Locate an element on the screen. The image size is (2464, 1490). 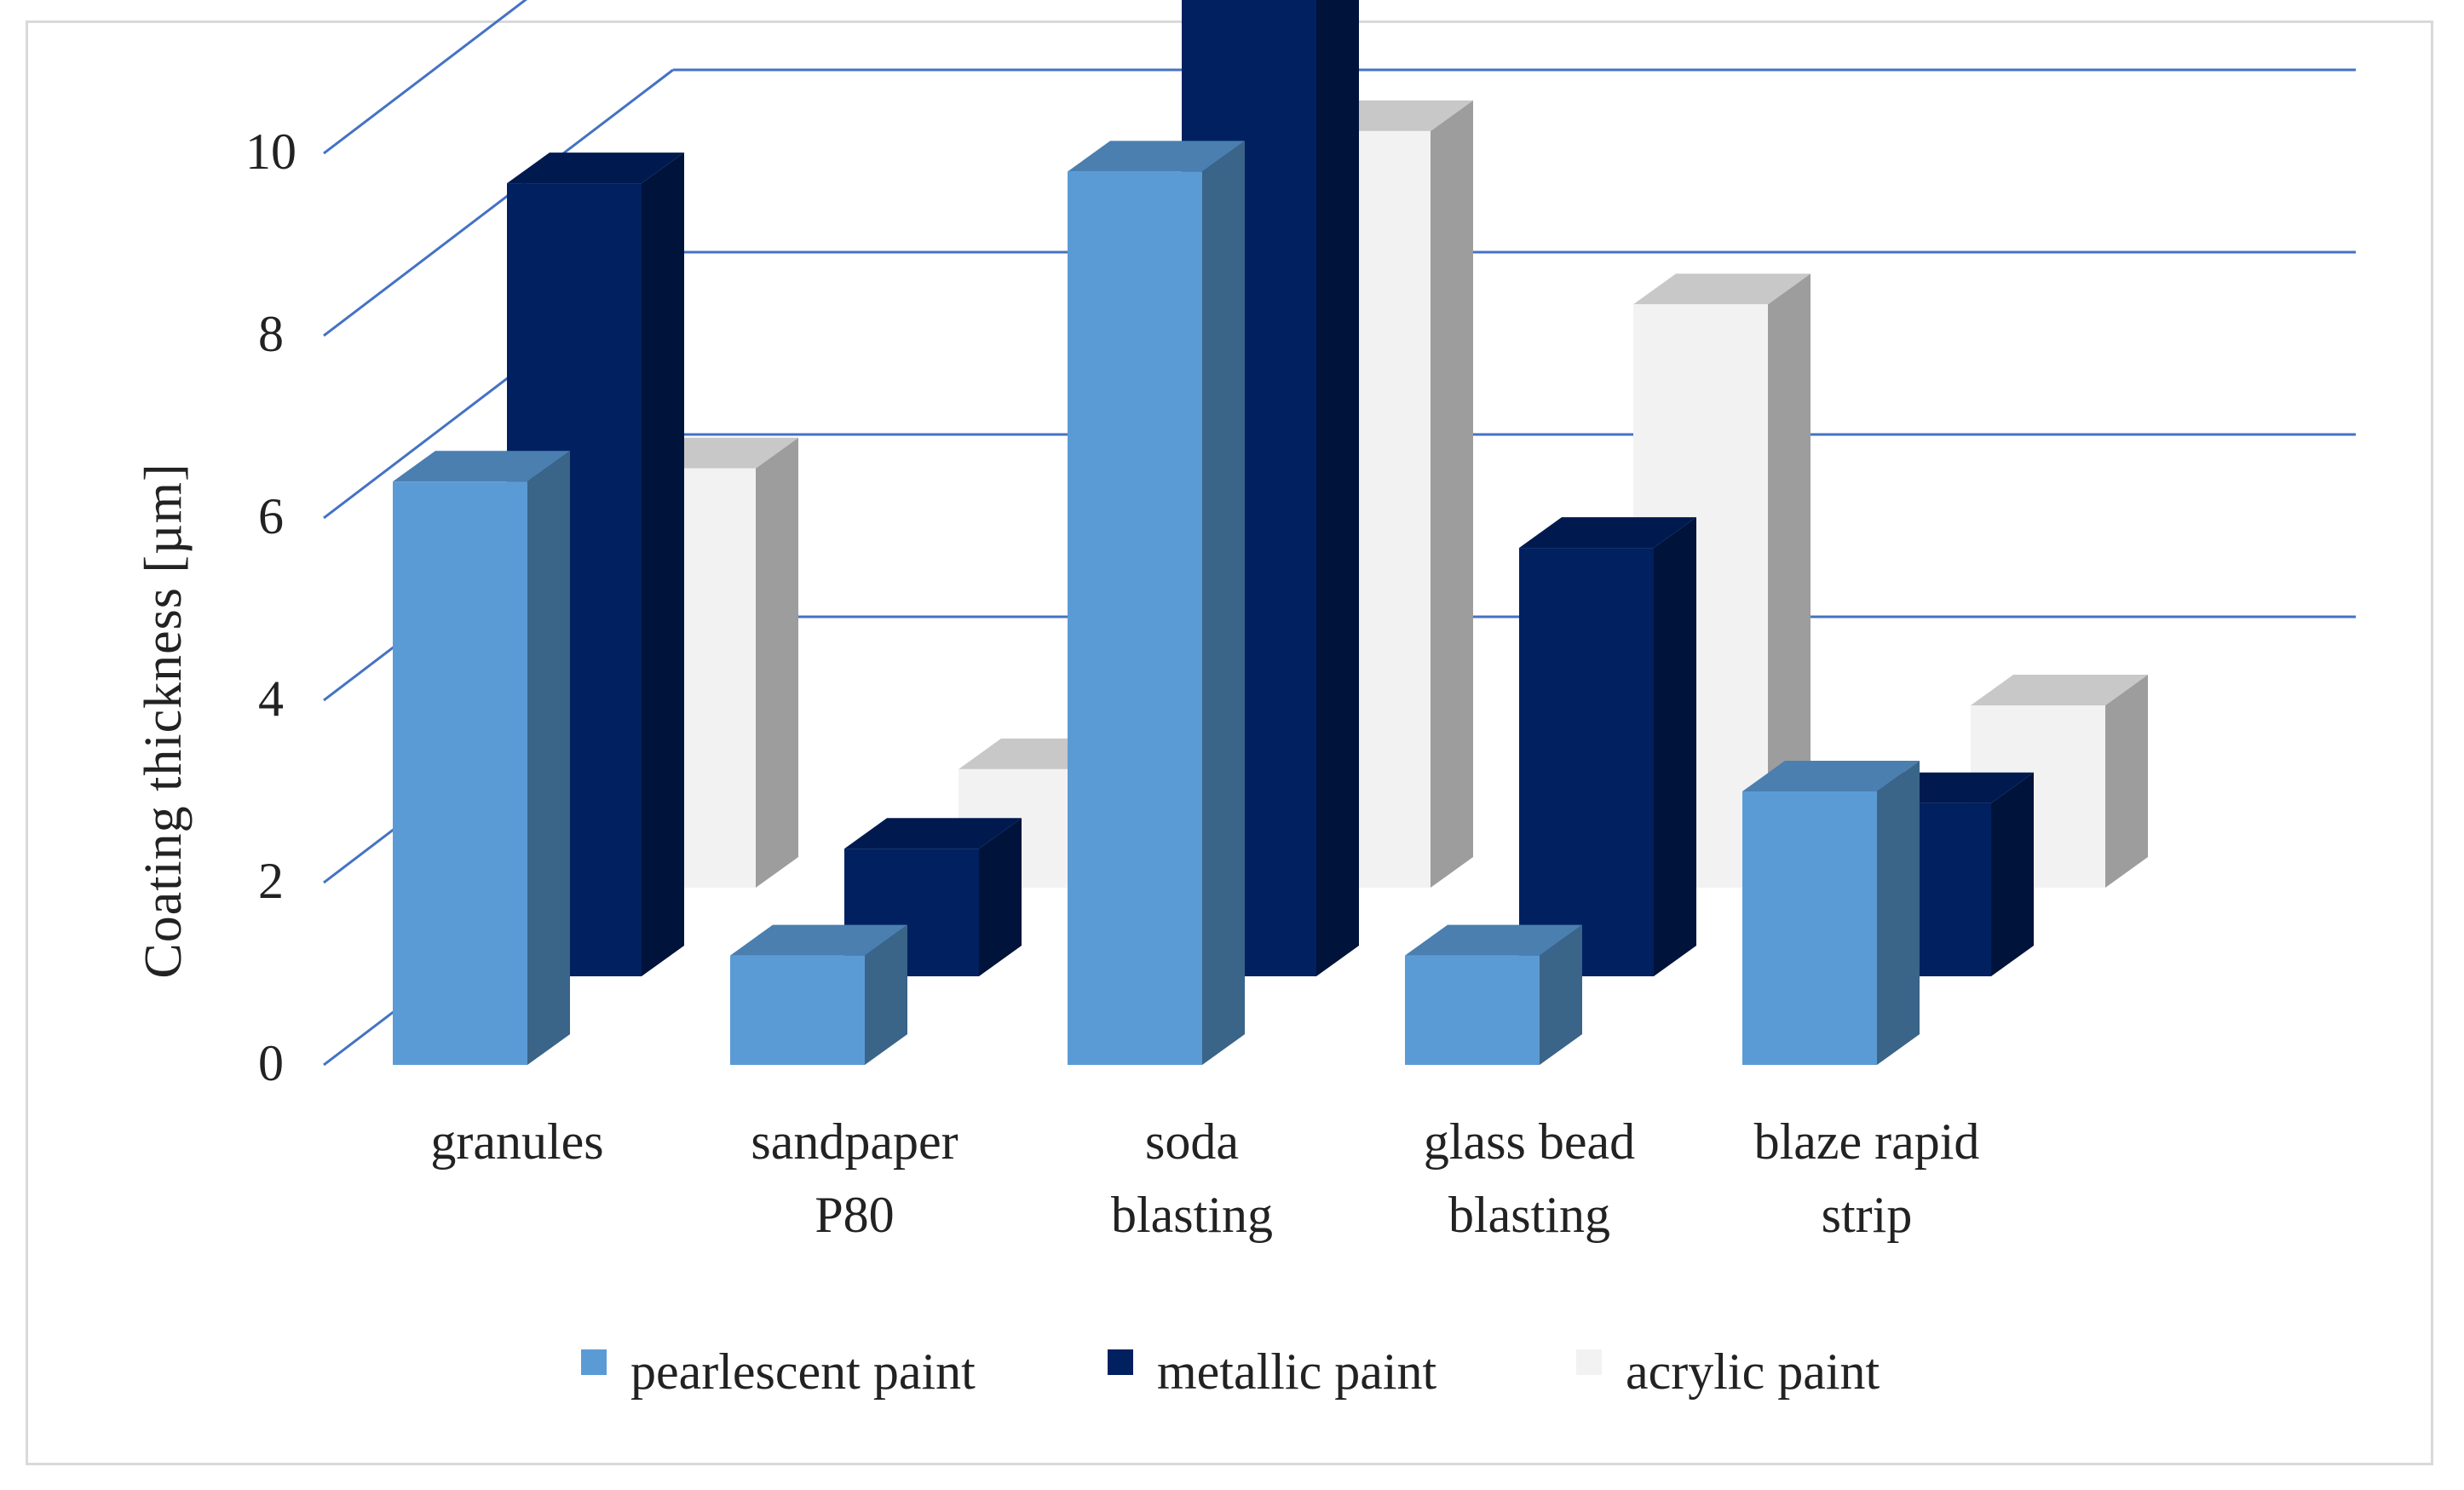
y-axis-title: Coating thickness [µm] is located at coordinates (164, 720).